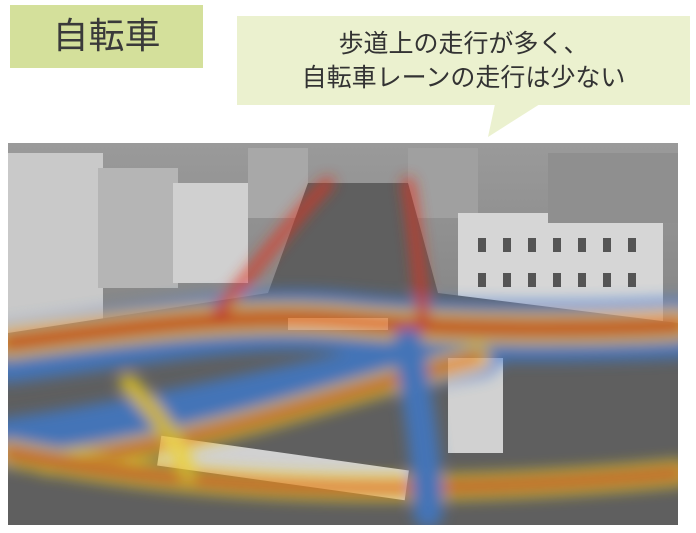 This screenshot has width=696, height=533. I want to click on callout-line: 歩道上の走行が多く、, so click(463, 43).